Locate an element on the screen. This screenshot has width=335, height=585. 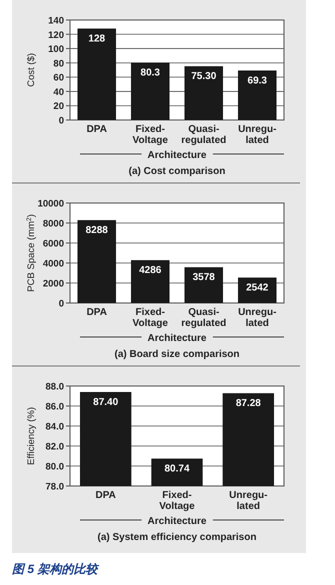
y-tick-label: 6000 is located at coordinates (53, 244).